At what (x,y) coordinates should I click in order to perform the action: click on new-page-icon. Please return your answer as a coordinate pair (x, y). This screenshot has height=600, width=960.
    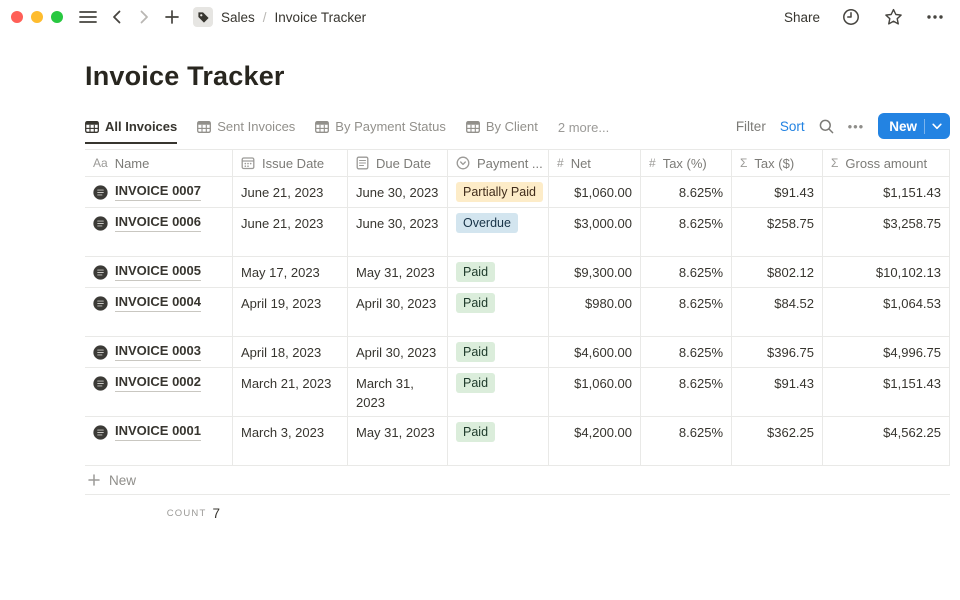
    Looking at the image, I should click on (172, 17).